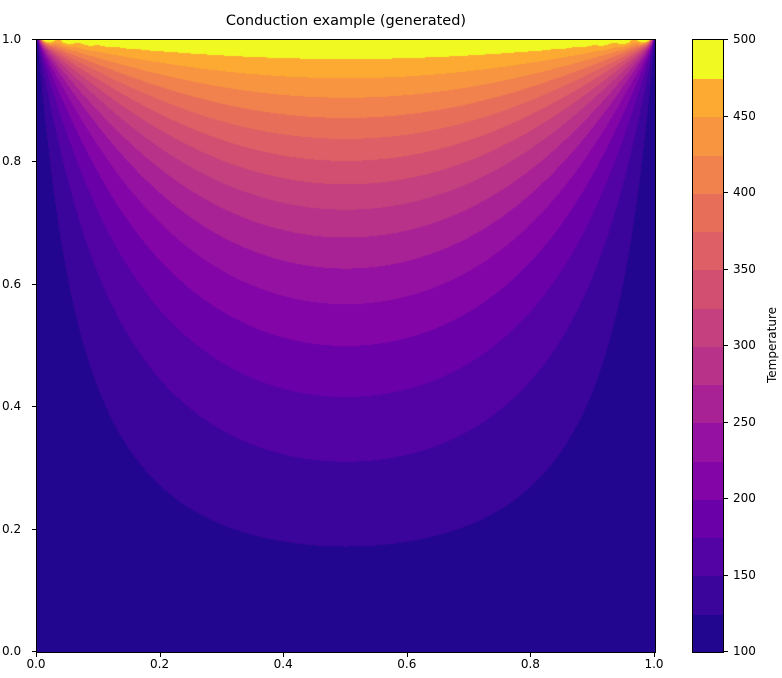 The image size is (782, 678). I want to click on colorbar-tick-label: 100, so click(744, 651).